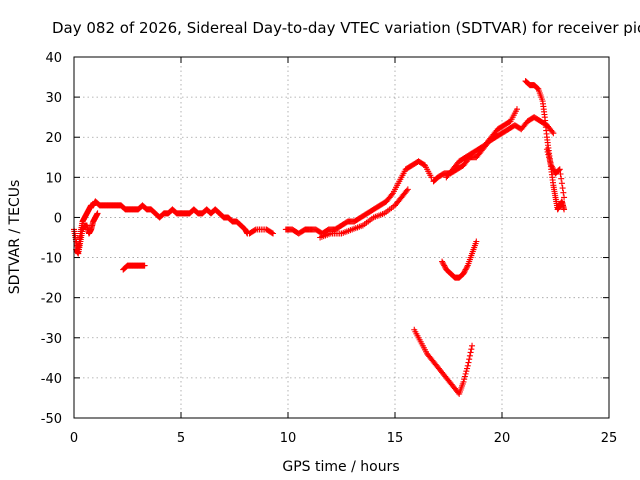 The image size is (640, 480). What do you see at coordinates (74, 438) in the screenshot?
I see `x-tick-label: 0` at bounding box center [74, 438].